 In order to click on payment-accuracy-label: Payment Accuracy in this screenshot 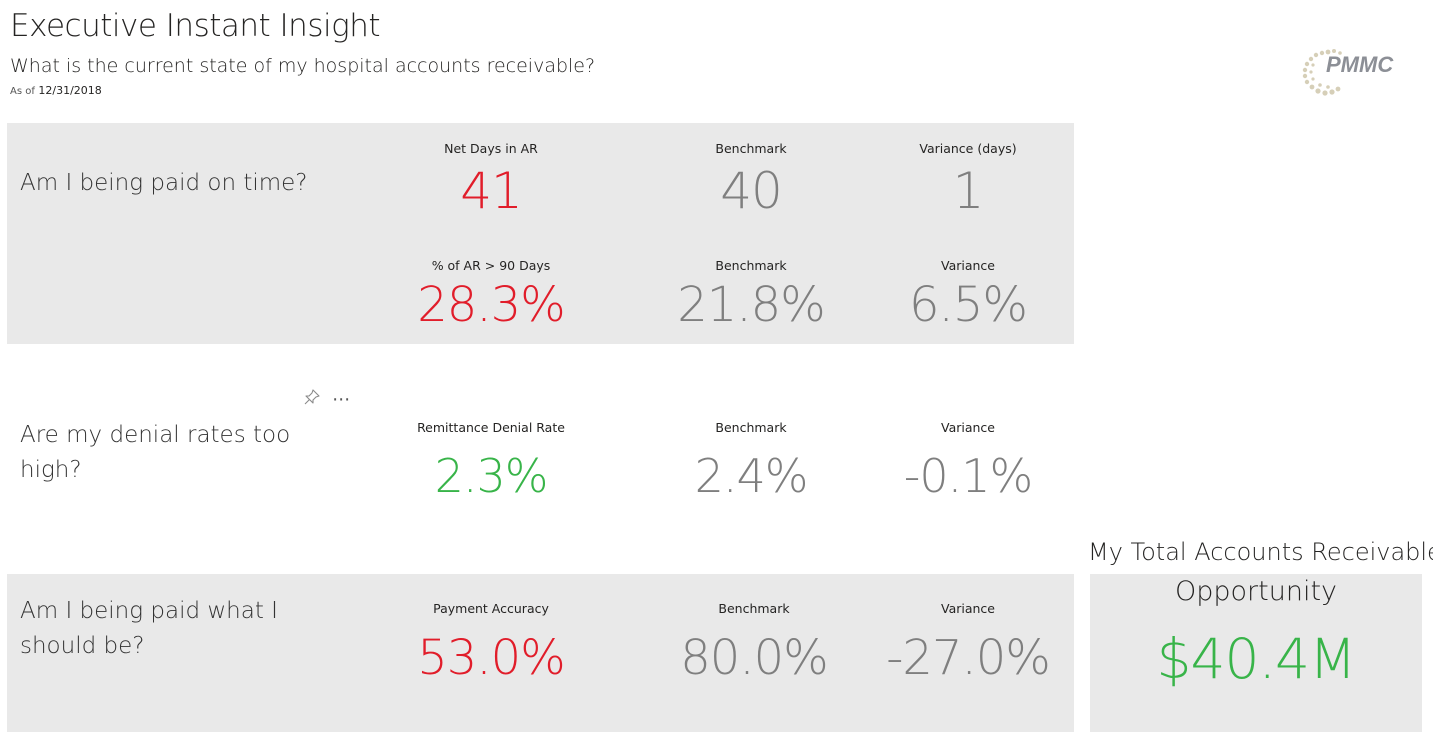, I will do `click(491, 608)`.